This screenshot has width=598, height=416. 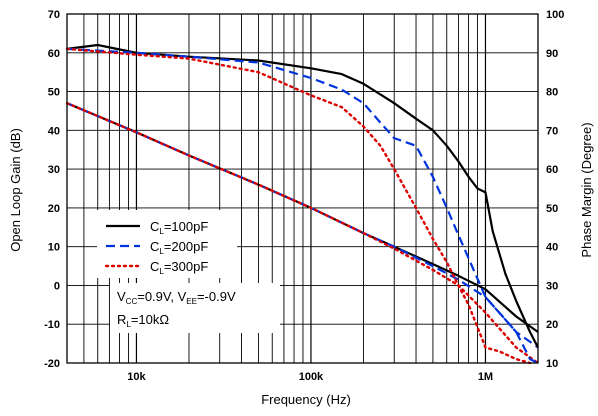 I want to click on legend-label-100pf: CL=100pF, so click(x=179, y=227).